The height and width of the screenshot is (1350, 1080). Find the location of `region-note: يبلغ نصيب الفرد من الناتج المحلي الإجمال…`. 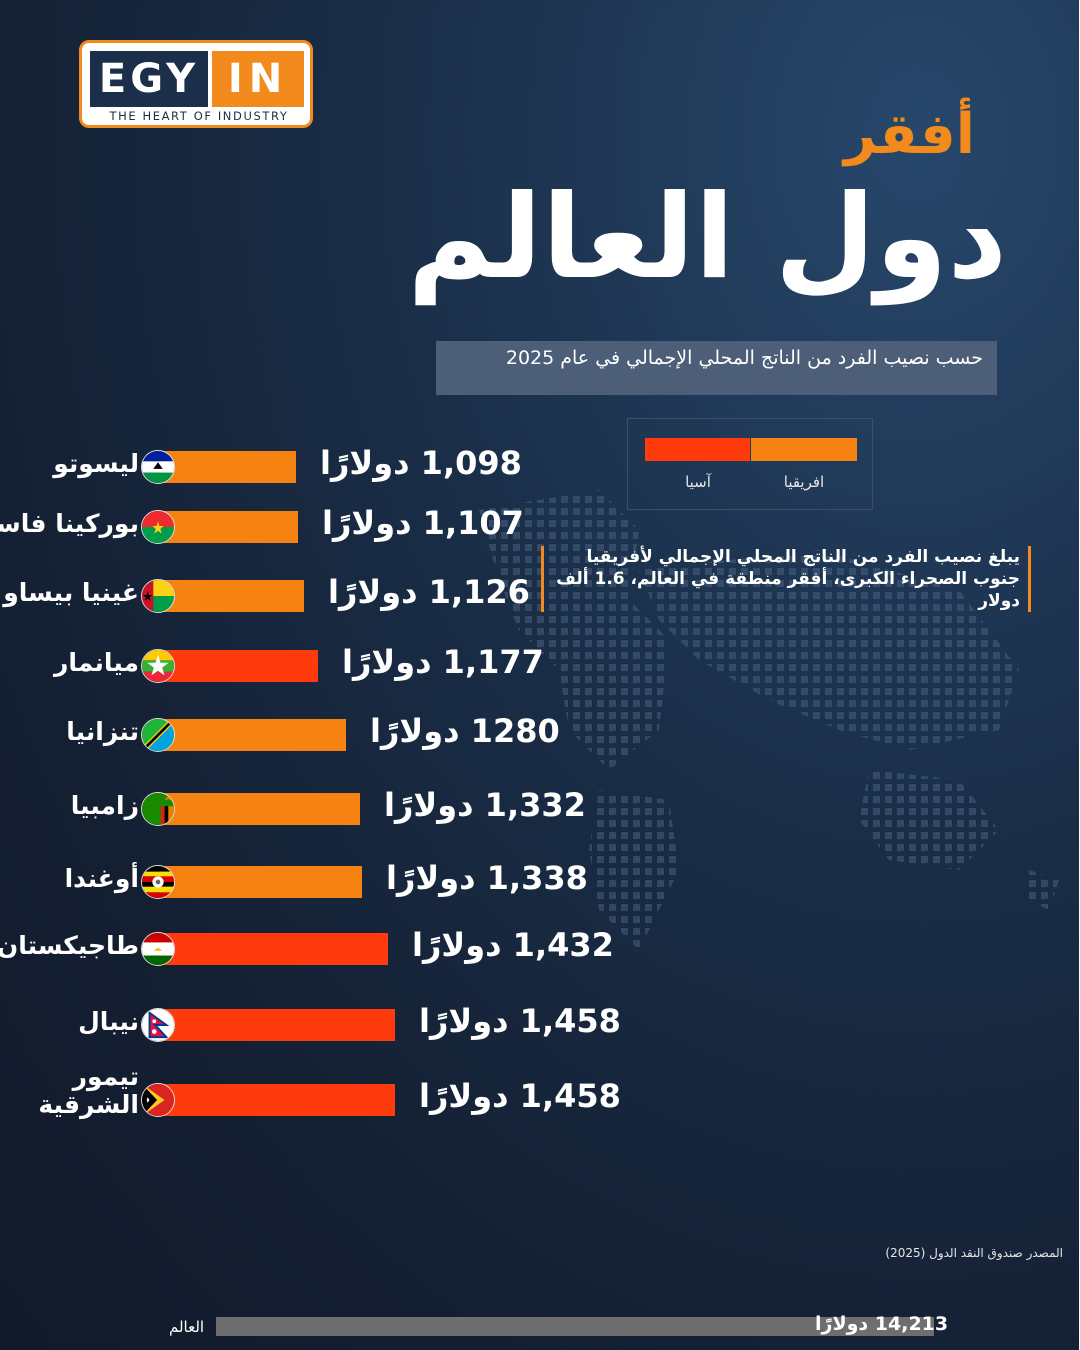

region-note: يبلغ نصيب الفرد من الناتج المحلي الإجمال… is located at coordinates (787, 579).